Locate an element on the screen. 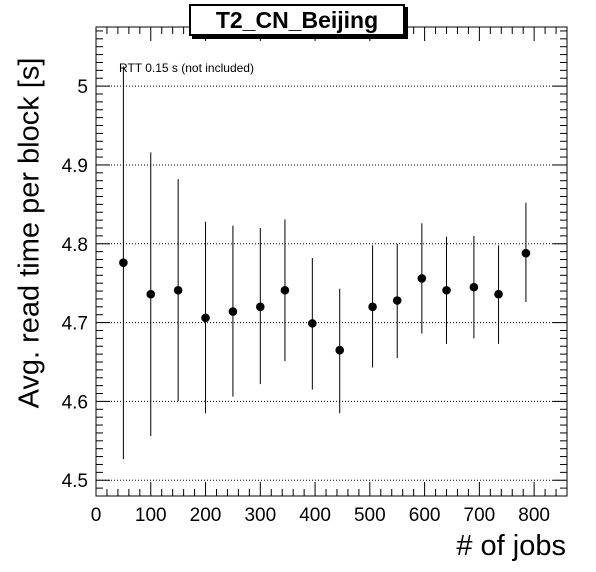 Image resolution: width=596 pixels, height=572 pixels. y-tick-label: 5 is located at coordinates (82, 87).